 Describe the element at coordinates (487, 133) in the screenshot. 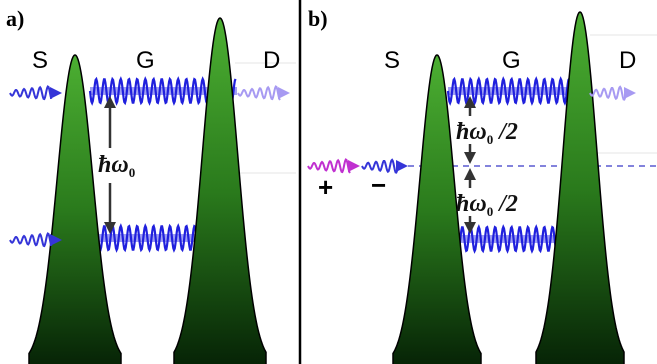

I see `panel-b-upper-energy-label: ħω0 /2` at that location.